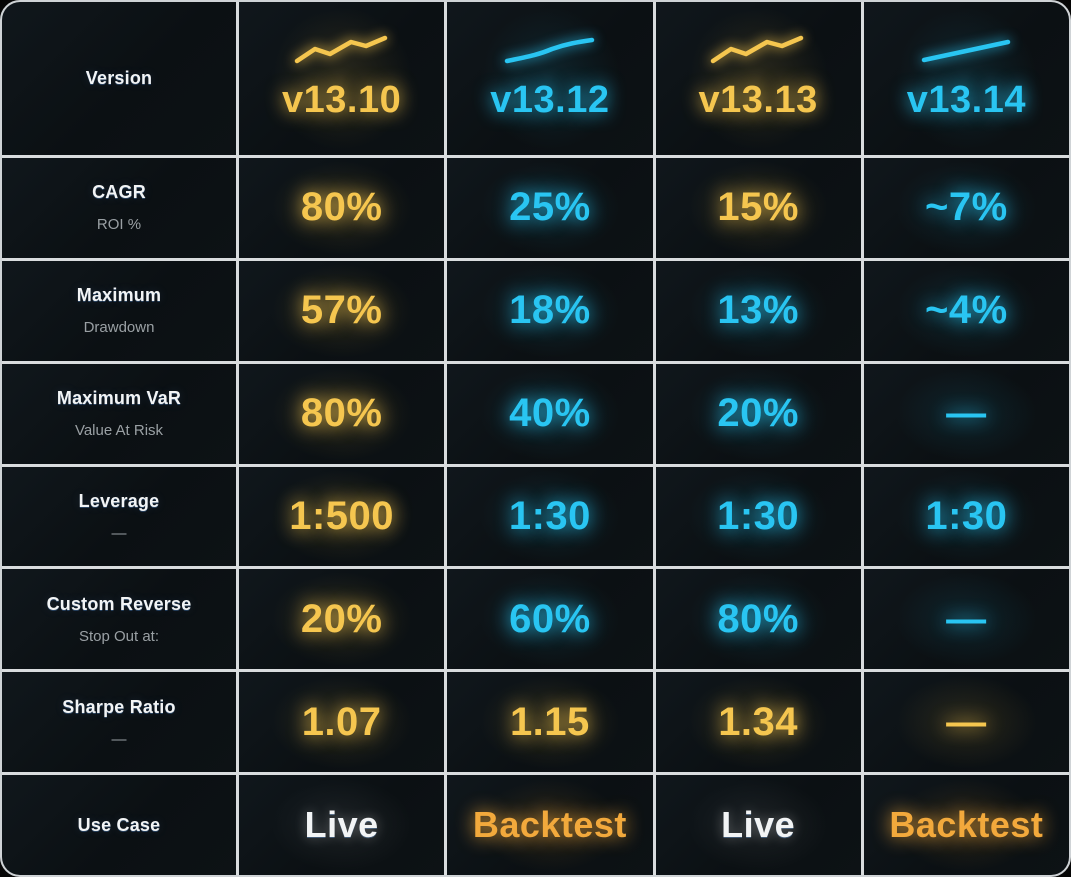 The image size is (1071, 877). What do you see at coordinates (119, 706) in the screenshot?
I see `row-label: Sharpe Ratio` at bounding box center [119, 706].